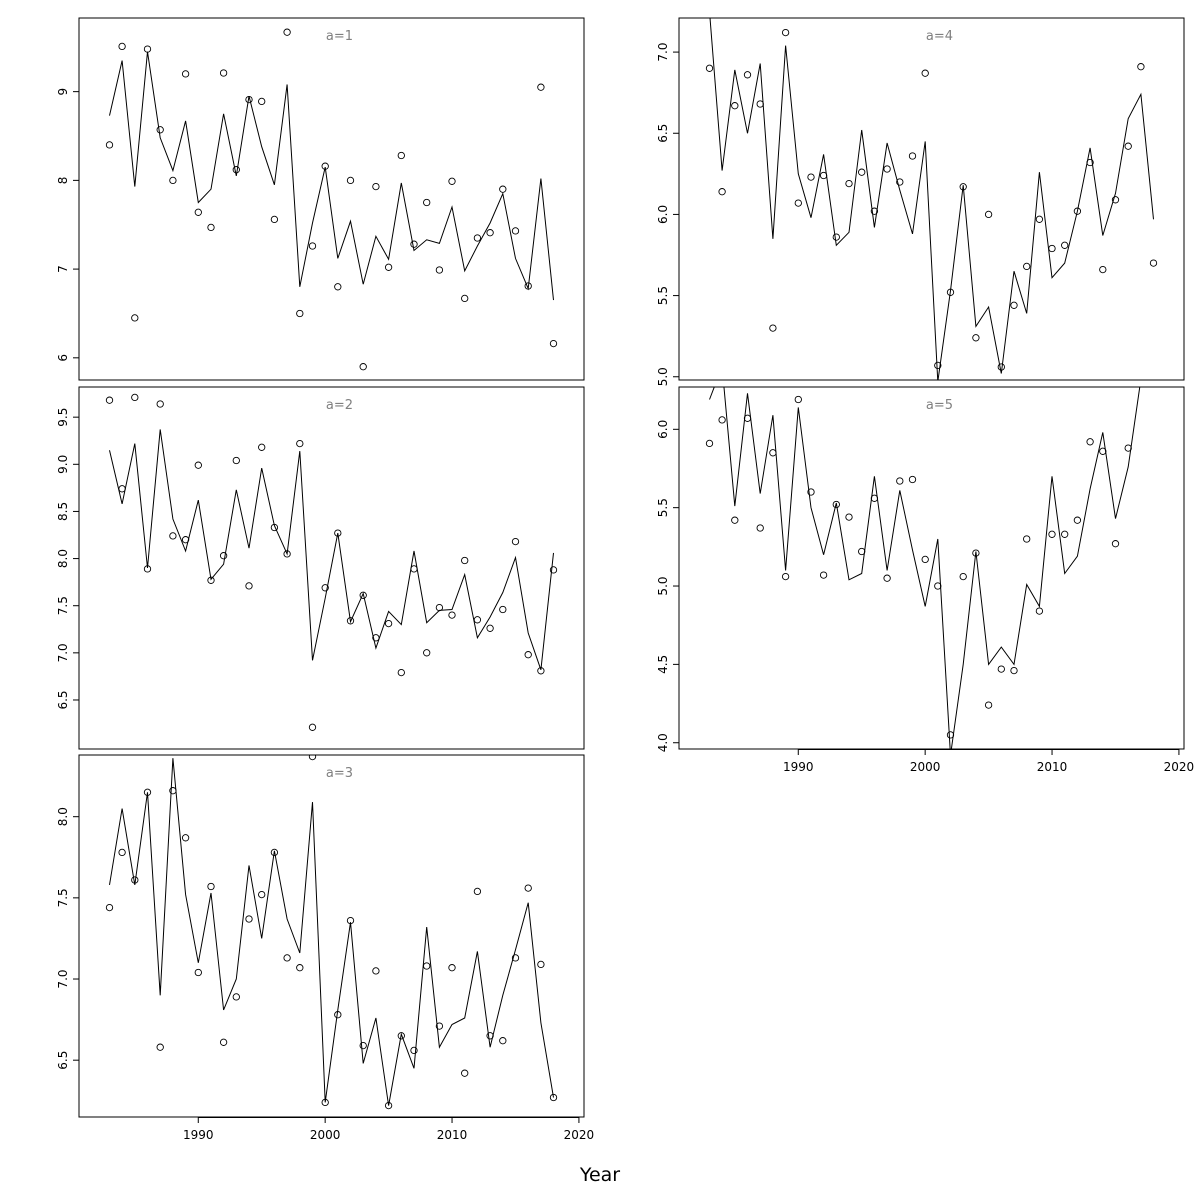 This screenshot has width=1200, height=1200. I want to click on y-tick-label: 7.5, so click(63, 605).